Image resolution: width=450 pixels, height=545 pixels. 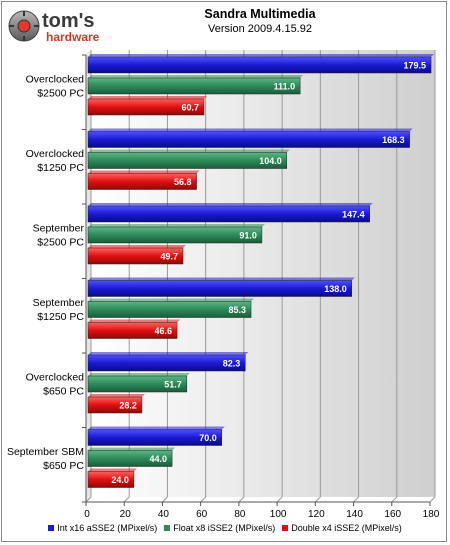 What do you see at coordinates (260, 29) in the screenshot?
I see `chart-subtitle: Version 2009.4.15.92` at bounding box center [260, 29].